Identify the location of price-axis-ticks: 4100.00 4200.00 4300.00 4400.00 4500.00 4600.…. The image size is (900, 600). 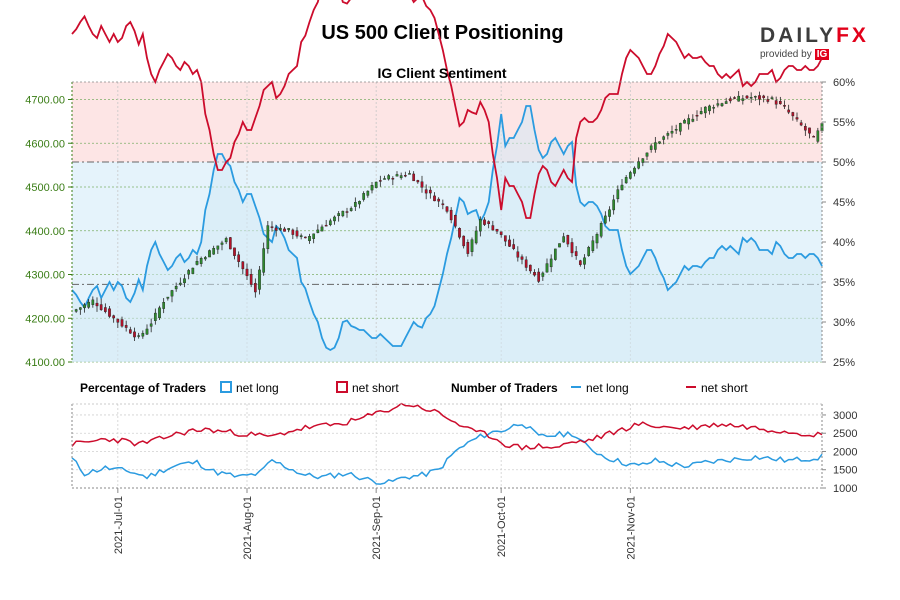
(48, 232).